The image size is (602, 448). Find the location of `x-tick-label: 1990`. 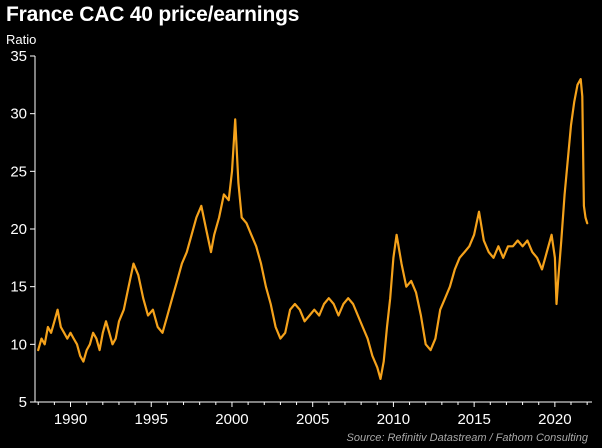

x-tick-label: 1990 is located at coordinates (70, 419).